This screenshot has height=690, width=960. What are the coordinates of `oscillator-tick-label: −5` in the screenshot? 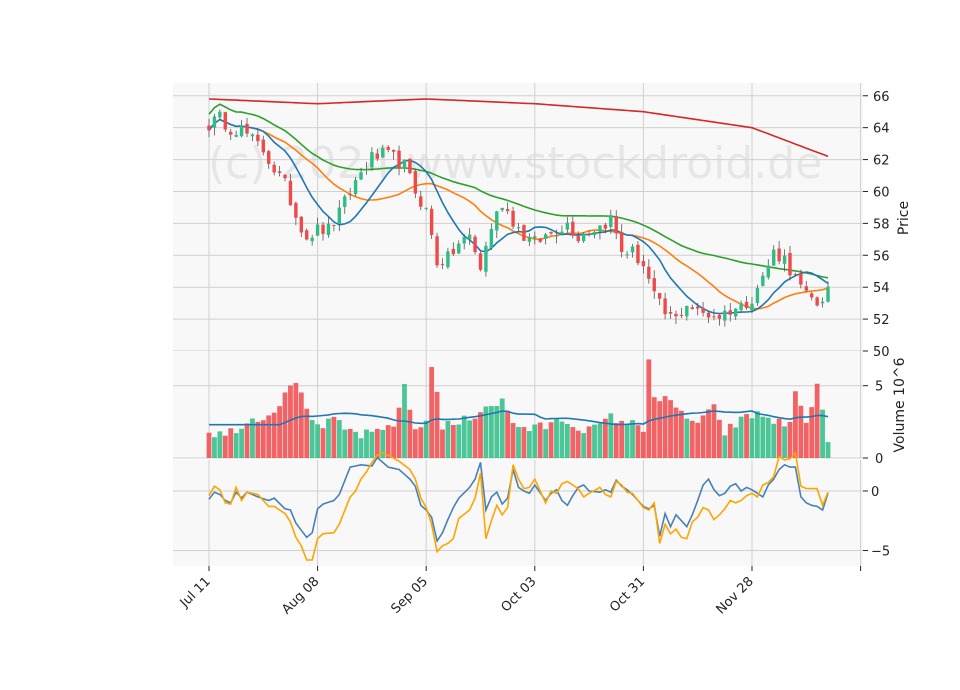 It's located at (880, 552).